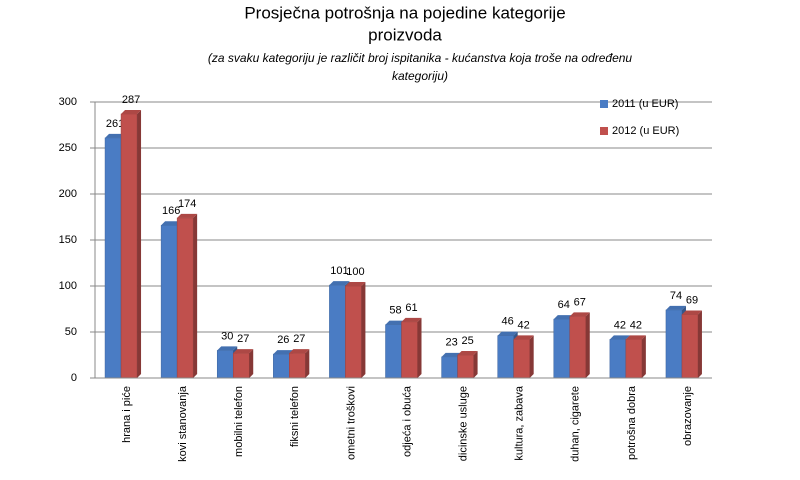 Image resolution: width=800 pixels, height=480 pixels. I want to click on x-tick-label: odjeća i obuća, so click(407, 421).